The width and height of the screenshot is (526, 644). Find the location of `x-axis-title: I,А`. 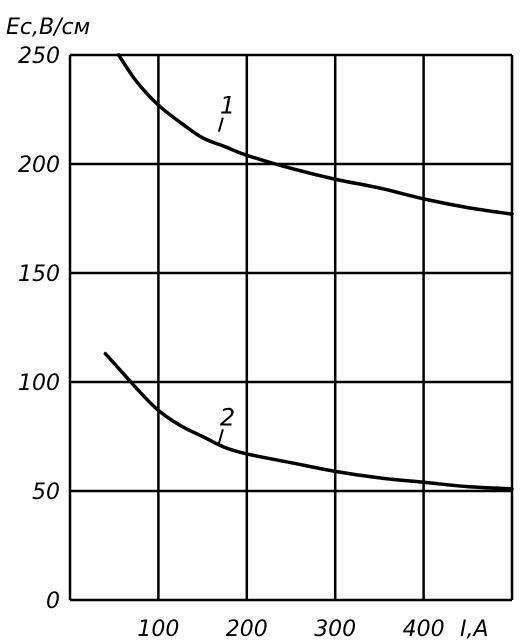

x-axis-title: I,А is located at coordinates (474, 629).